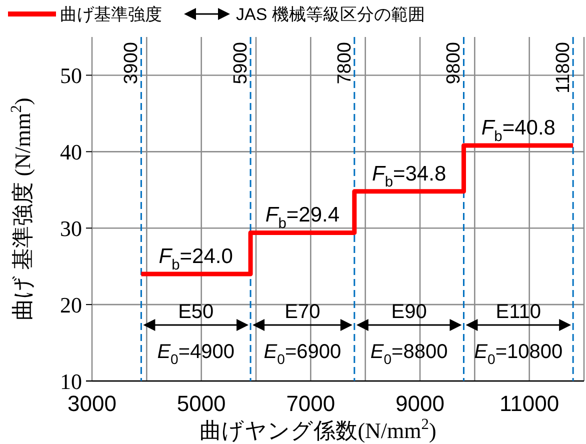  What do you see at coordinates (111, 14) in the screenshot?
I see `legend-label: 曲げ基準強度` at bounding box center [111, 14].